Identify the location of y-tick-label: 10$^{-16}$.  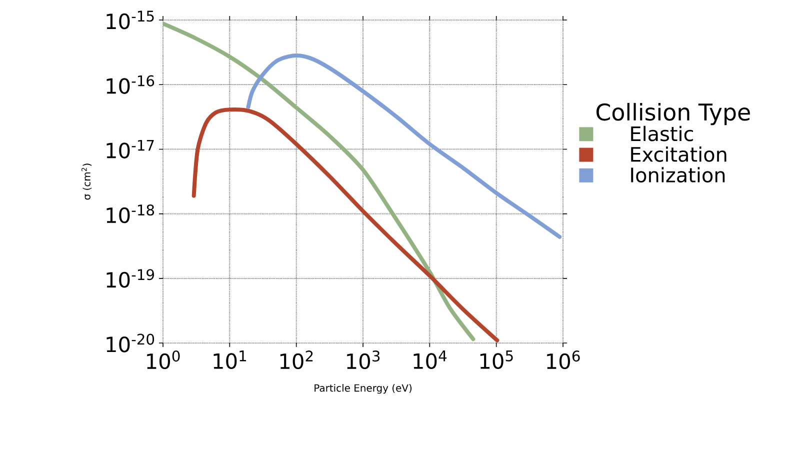
(130, 84).